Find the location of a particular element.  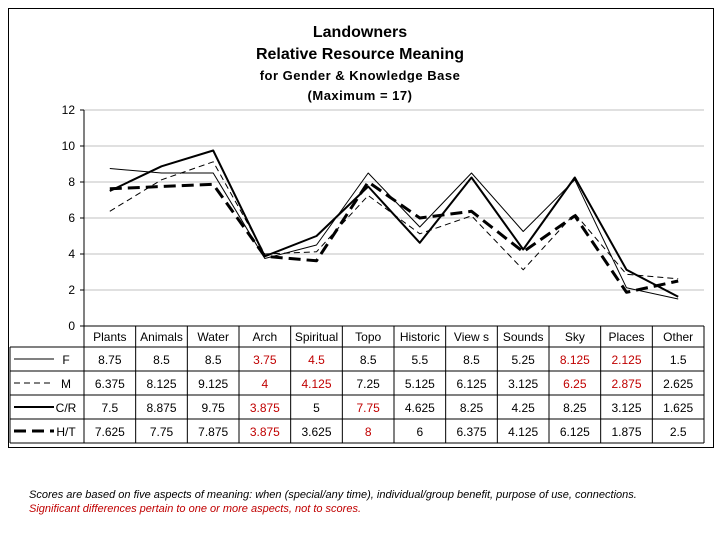

x-tick-label: Plants is located at coordinates (109, 337).